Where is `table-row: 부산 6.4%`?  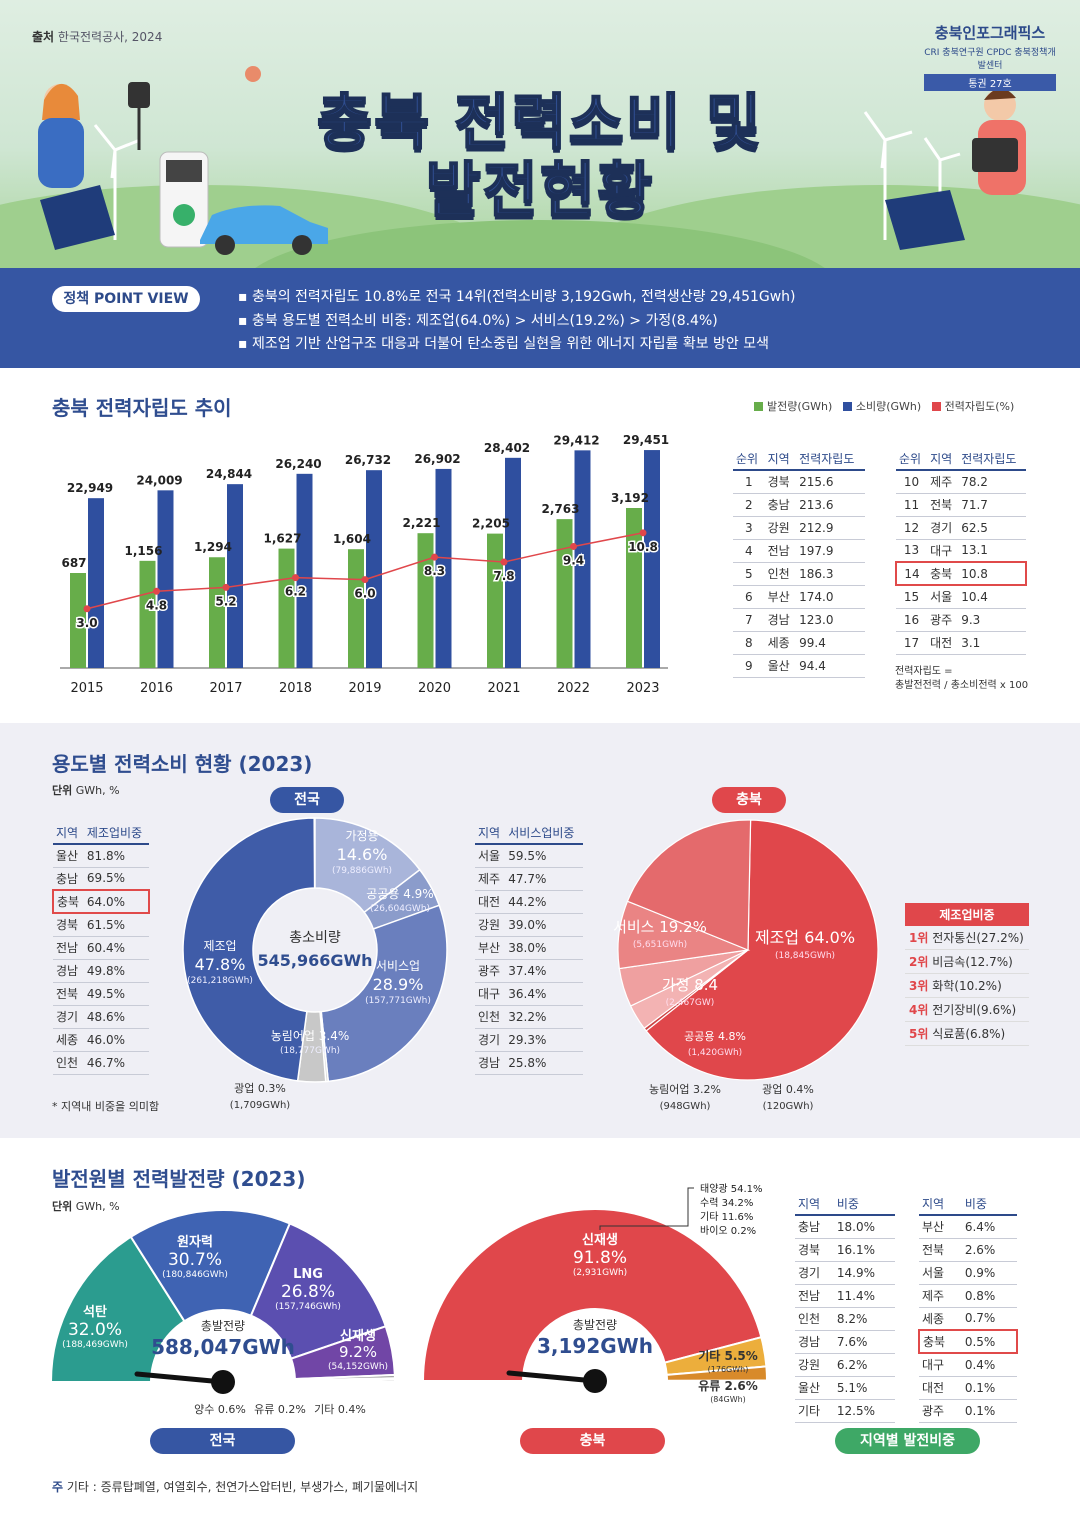
table-row: 부산 6.4% is located at coordinates (968, 1227).